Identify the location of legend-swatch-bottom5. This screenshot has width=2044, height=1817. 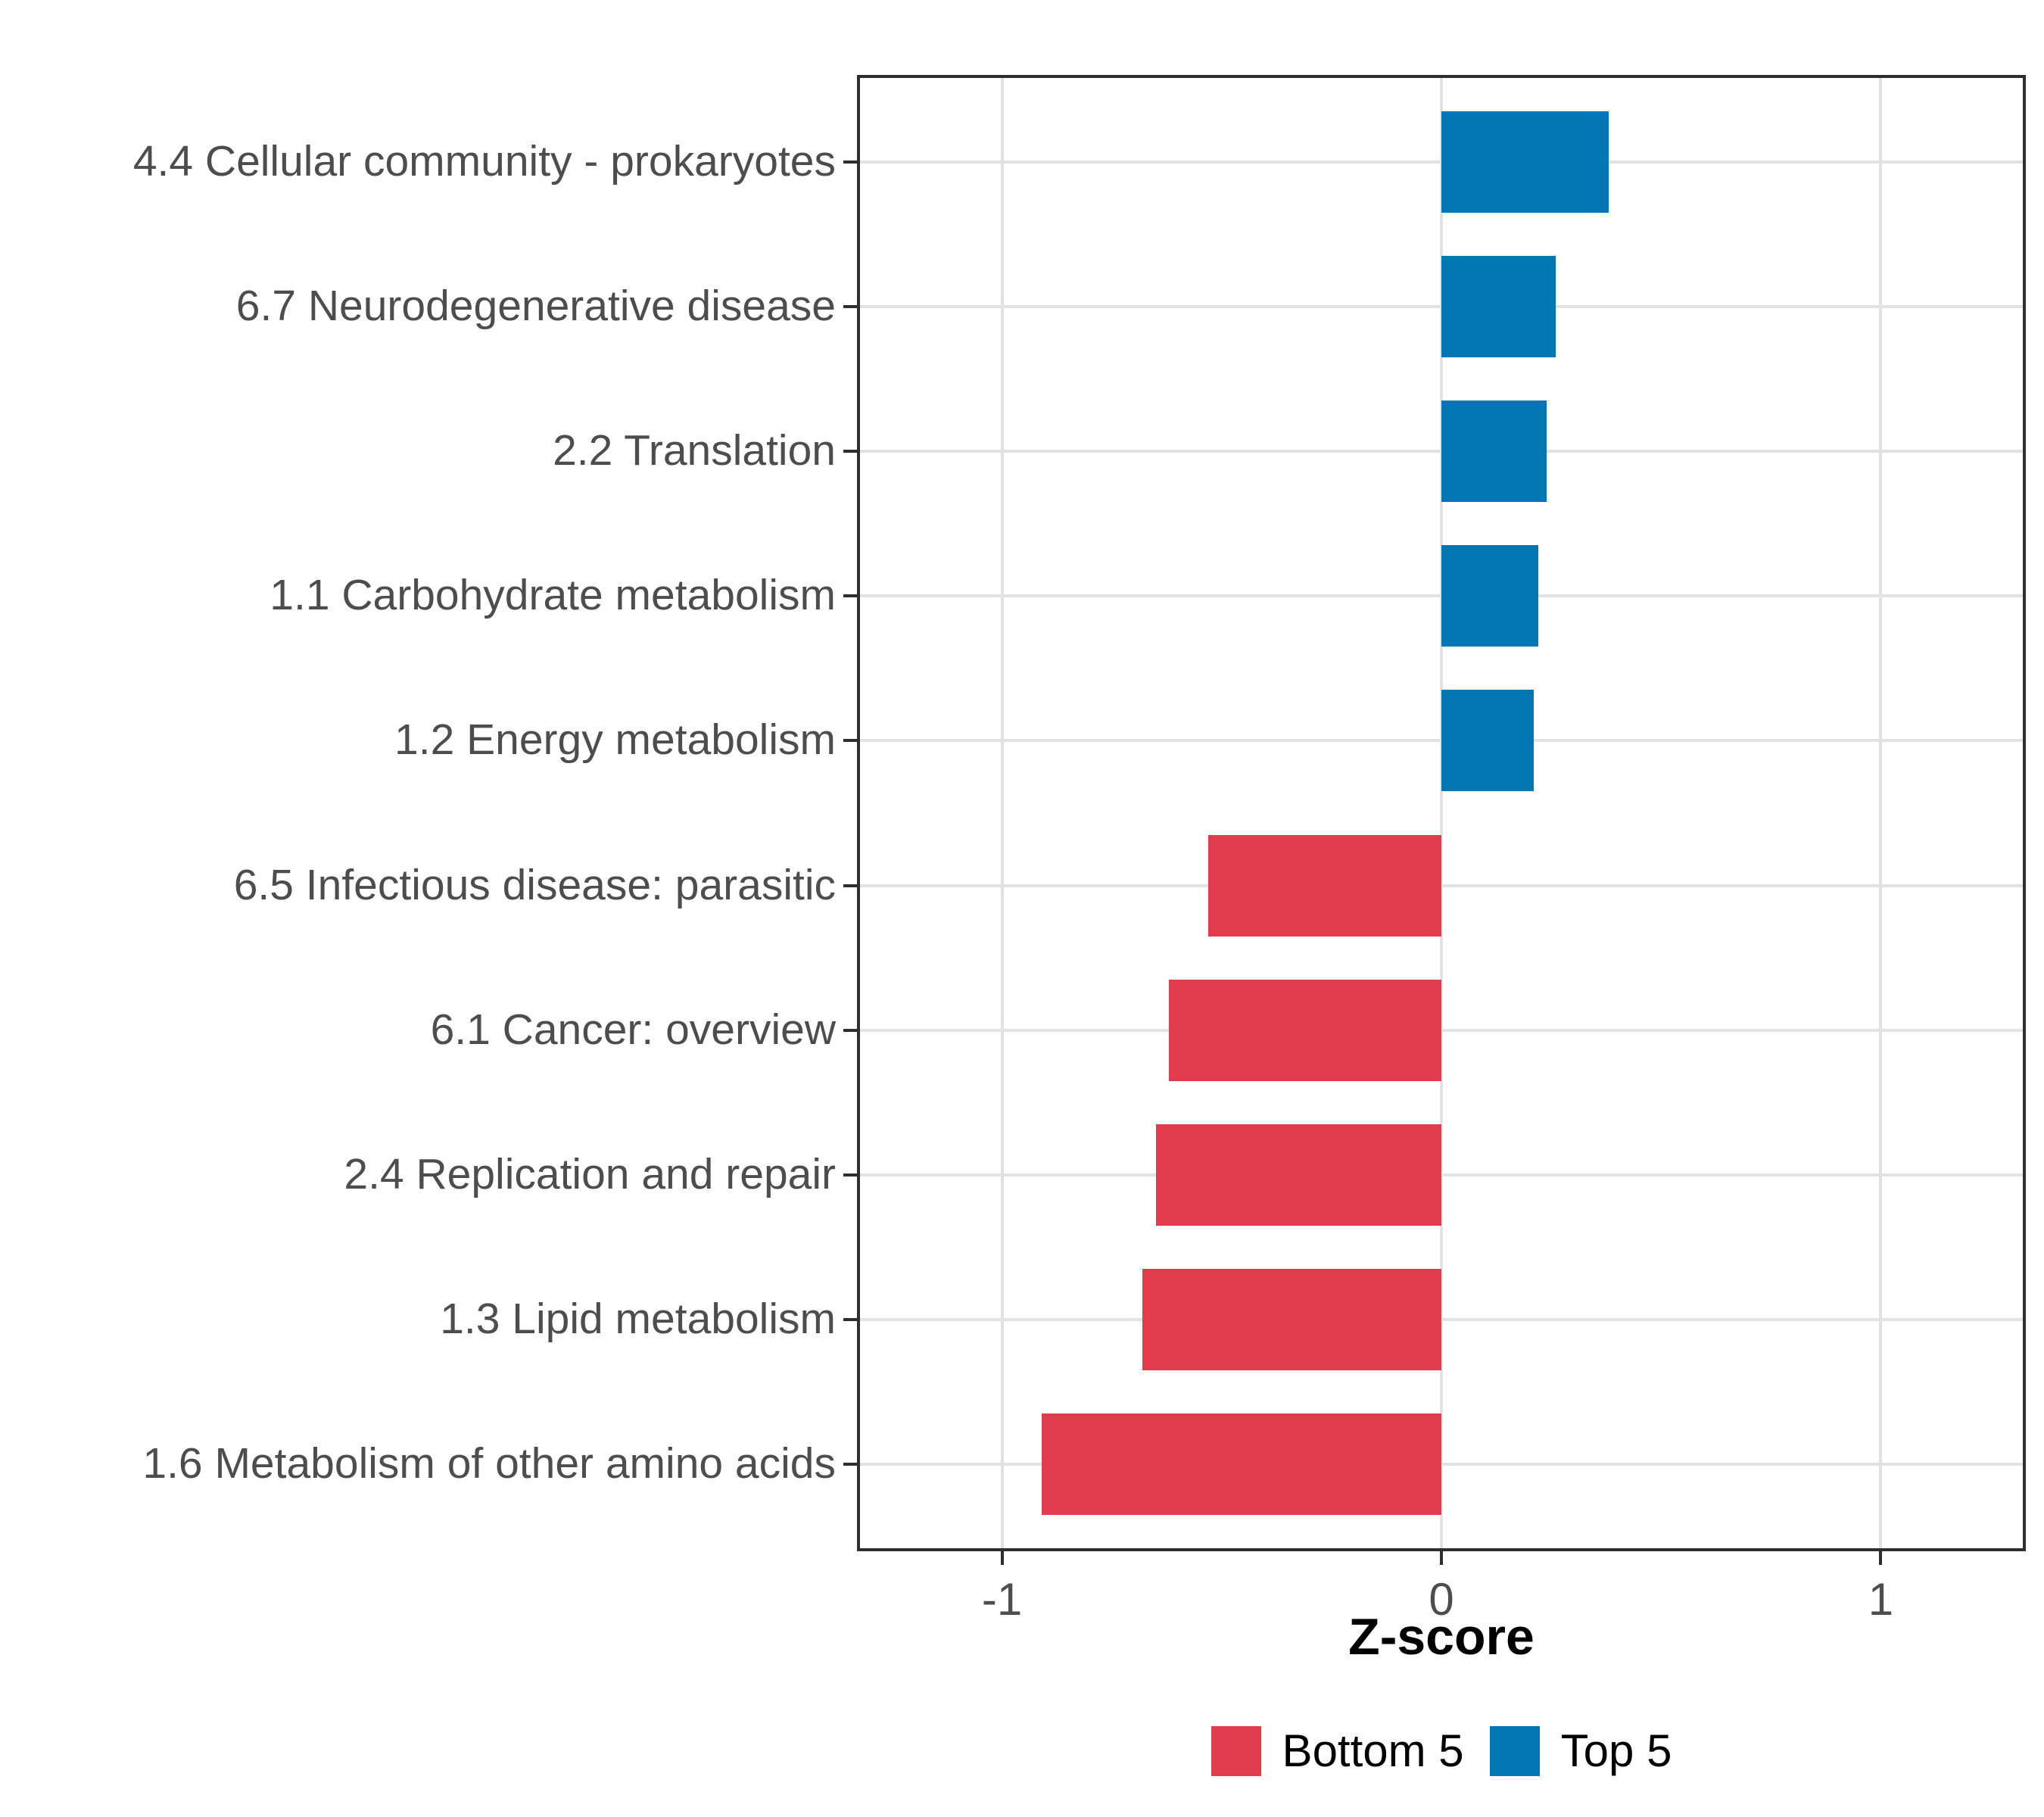
(1236, 1751).